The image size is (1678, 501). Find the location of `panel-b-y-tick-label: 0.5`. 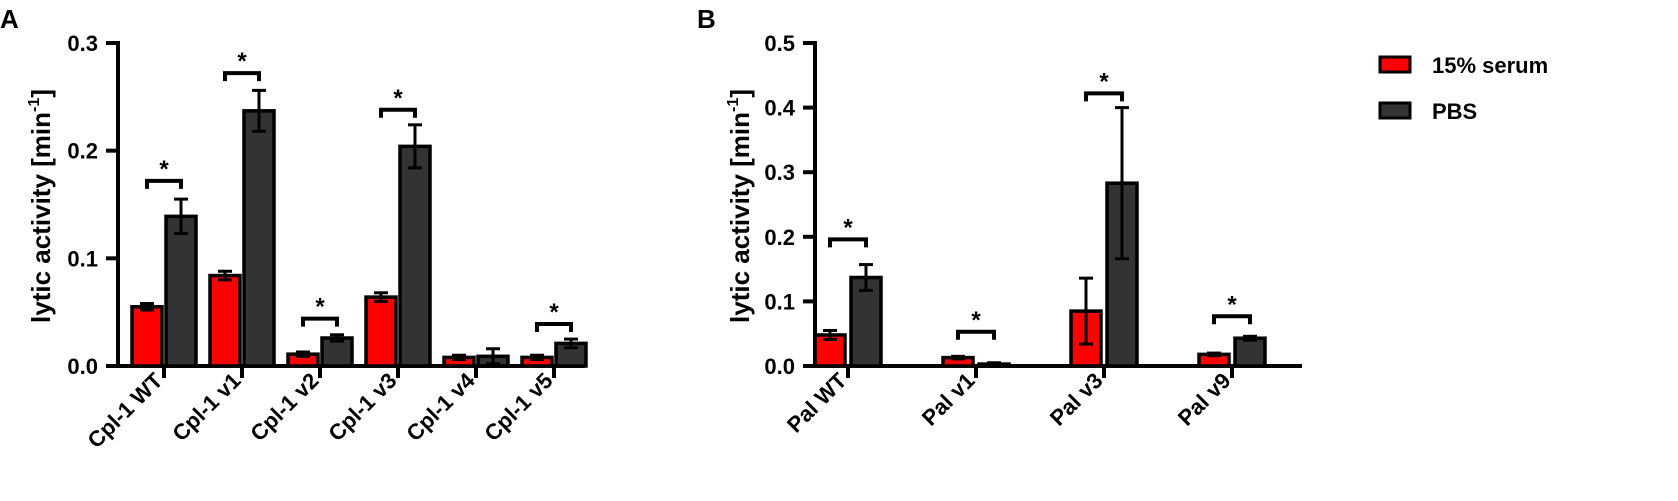

panel-b-y-tick-label: 0.5 is located at coordinates (779, 43).